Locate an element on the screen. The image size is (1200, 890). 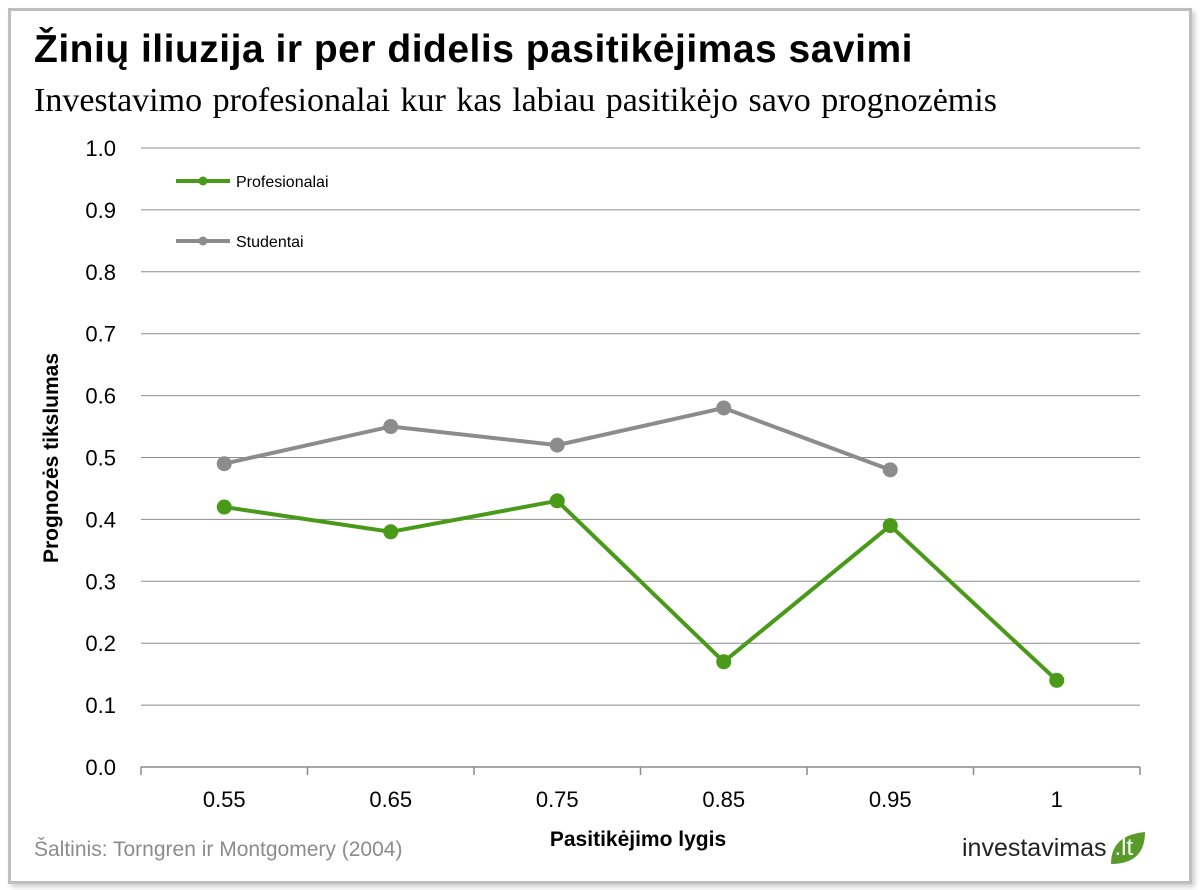
leaf-icon: .lt is located at coordinates (1128, 848).